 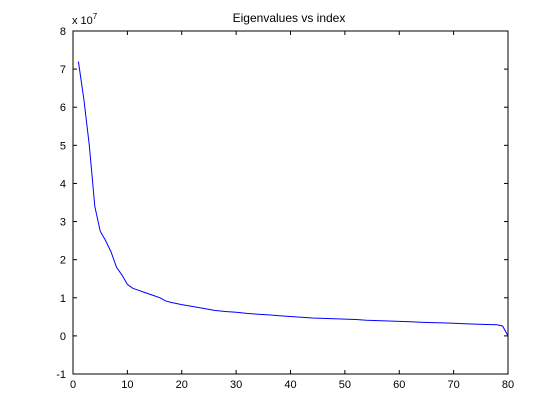 I want to click on y-axis-multiplier-exponent: 7, so click(x=95, y=16).